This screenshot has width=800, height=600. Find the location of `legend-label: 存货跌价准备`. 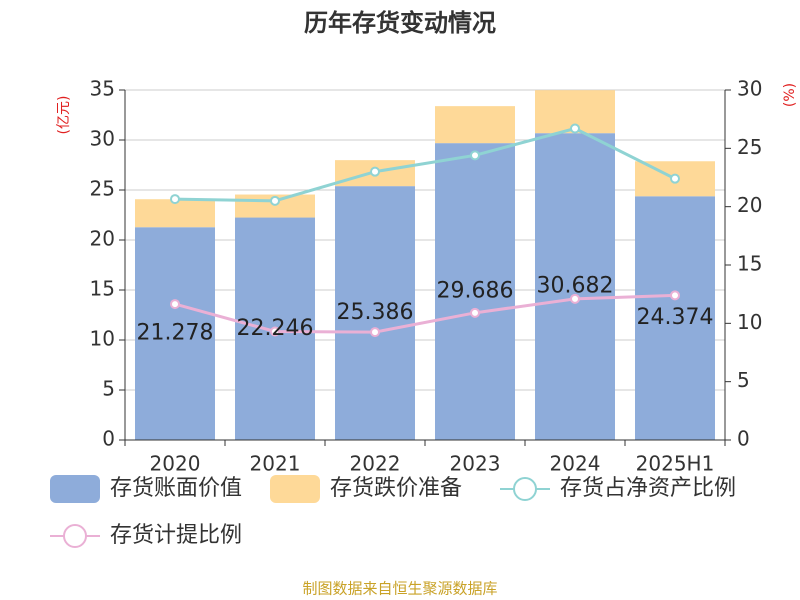

legend-label: 存货跌价准备 is located at coordinates (396, 488).